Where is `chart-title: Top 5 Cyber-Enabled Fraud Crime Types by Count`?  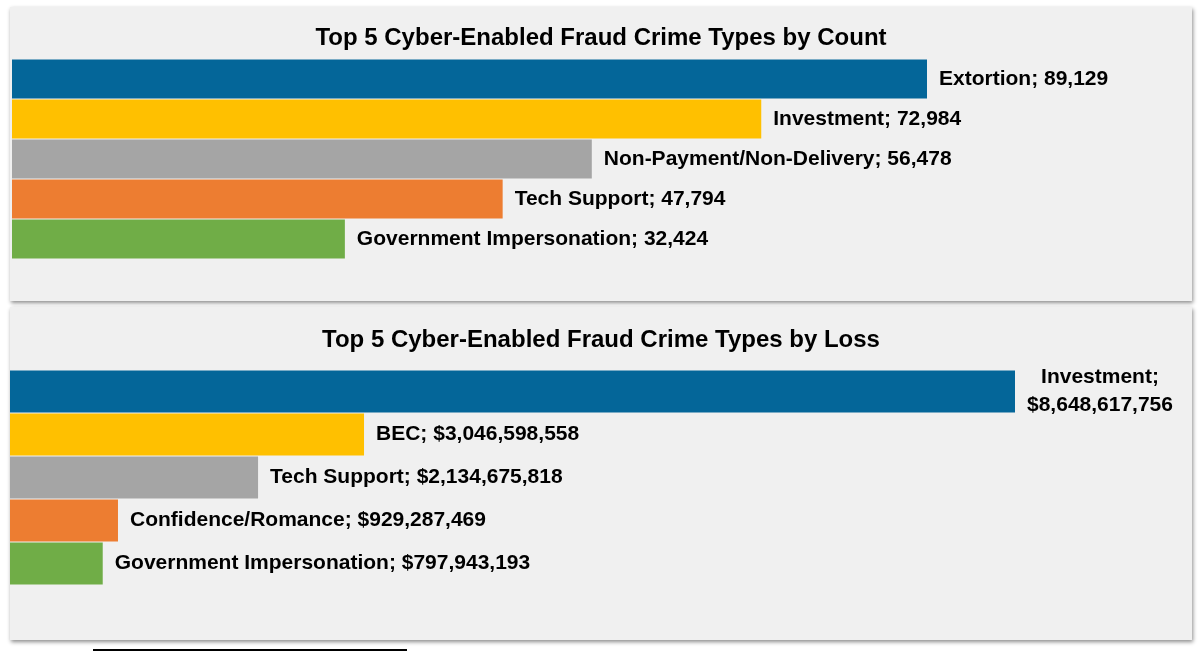 chart-title: Top 5 Cyber-Enabled Fraud Crime Types by Count is located at coordinates (601, 36).